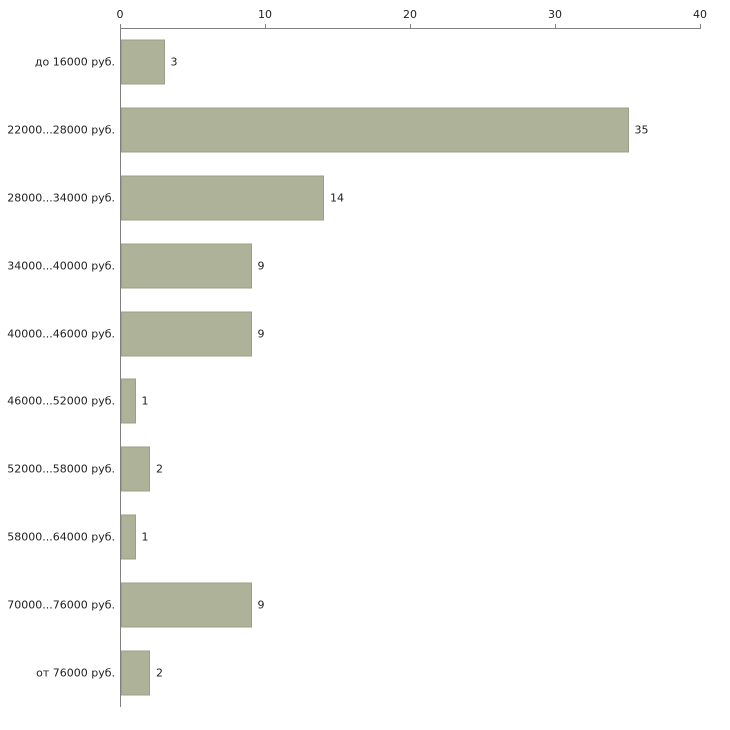  I want to click on category-label: 46000...52000 руб., so click(61, 401).